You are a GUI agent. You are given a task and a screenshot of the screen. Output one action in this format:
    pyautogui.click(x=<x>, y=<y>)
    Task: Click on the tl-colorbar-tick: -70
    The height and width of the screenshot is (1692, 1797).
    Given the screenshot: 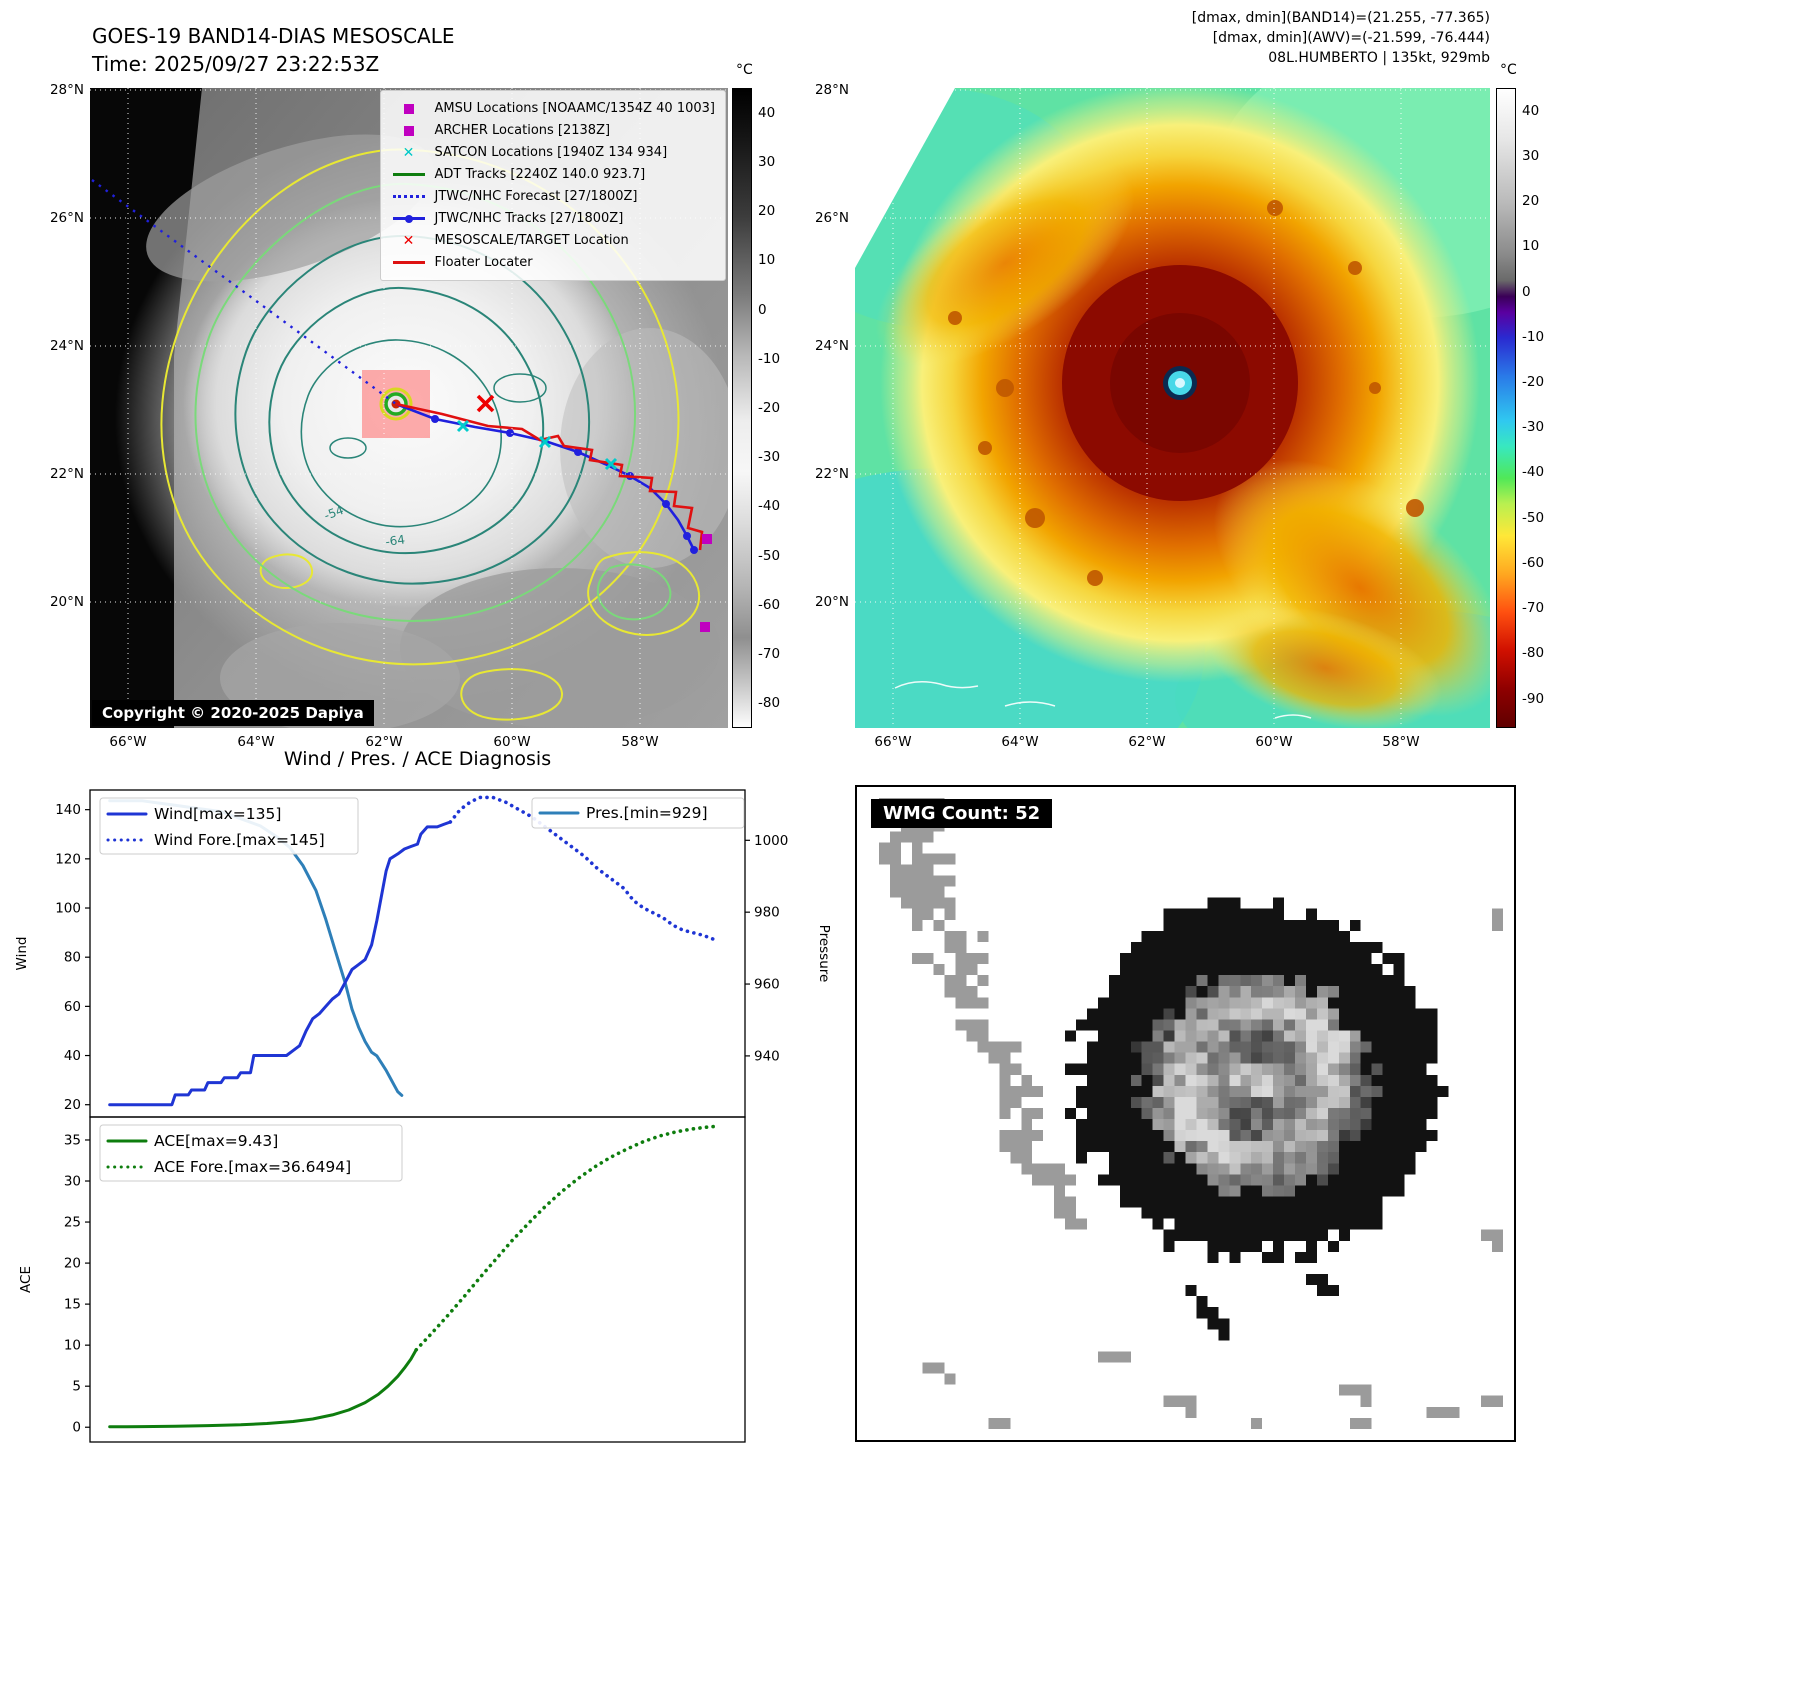 What is the action you would take?
    pyautogui.click(x=769, y=654)
    